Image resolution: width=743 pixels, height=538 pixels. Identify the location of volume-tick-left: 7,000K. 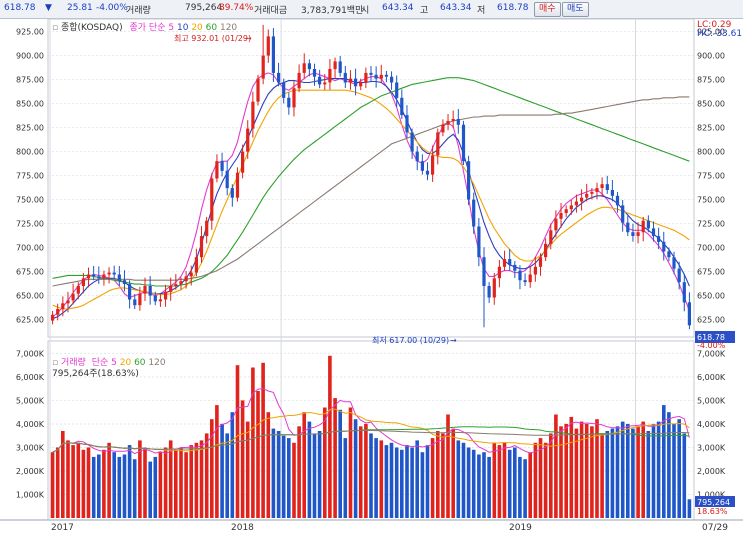
(30, 353).